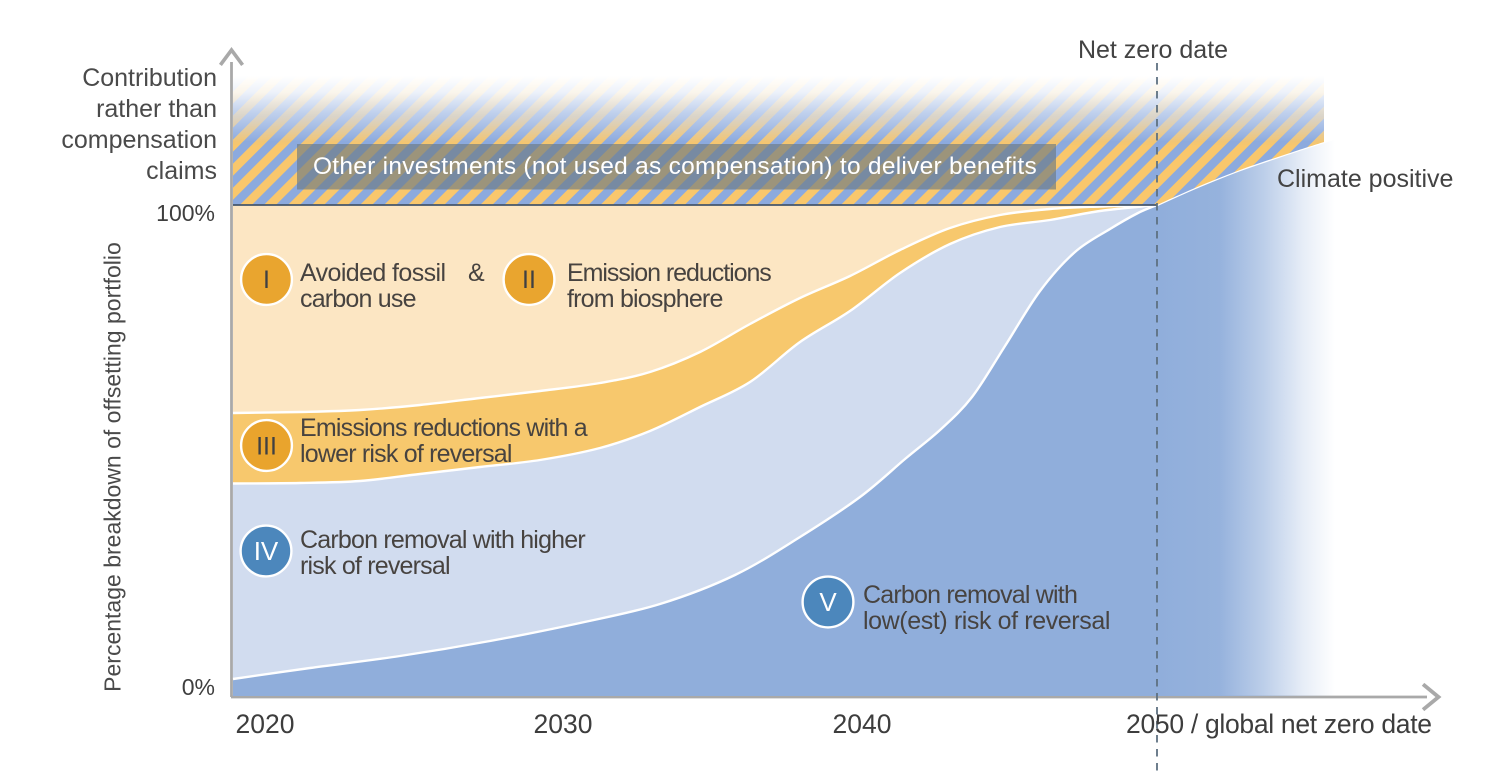 Image resolution: width=1502 pixels, height=780 pixels. I want to click on svg-text: claims, so click(181, 171).